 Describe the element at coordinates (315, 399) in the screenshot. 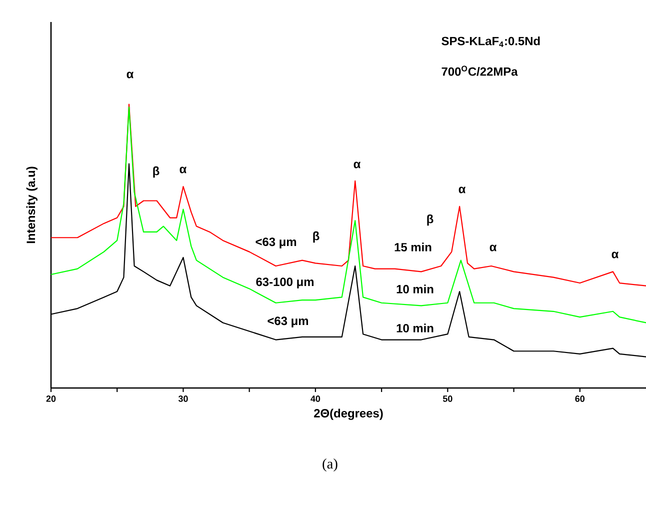

I see `x-tick-label: 40` at that location.